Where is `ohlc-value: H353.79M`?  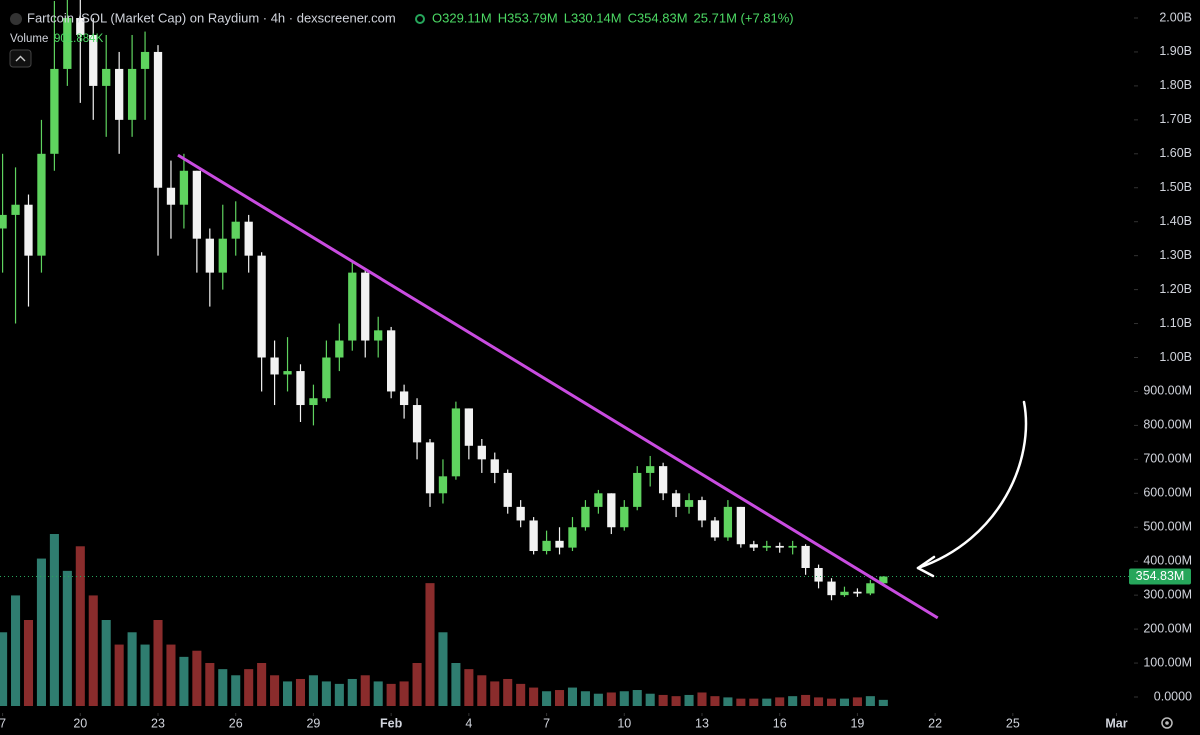
ohlc-value: H353.79M is located at coordinates (528, 17).